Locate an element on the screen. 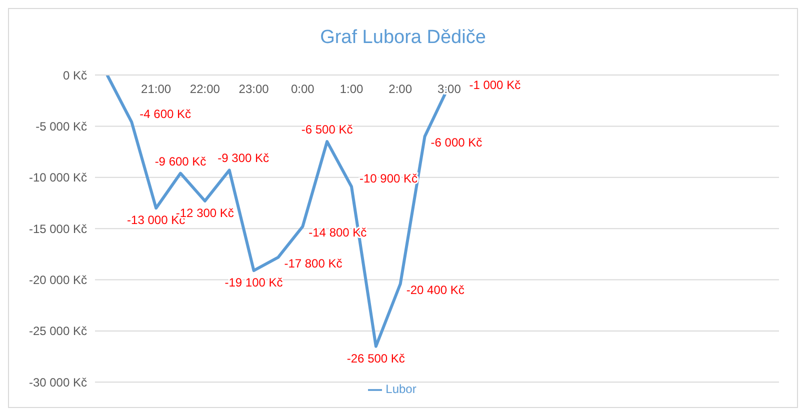 Image resolution: width=808 pixels, height=415 pixels. y-tick-label: -15 000 Kč is located at coordinates (57, 229).